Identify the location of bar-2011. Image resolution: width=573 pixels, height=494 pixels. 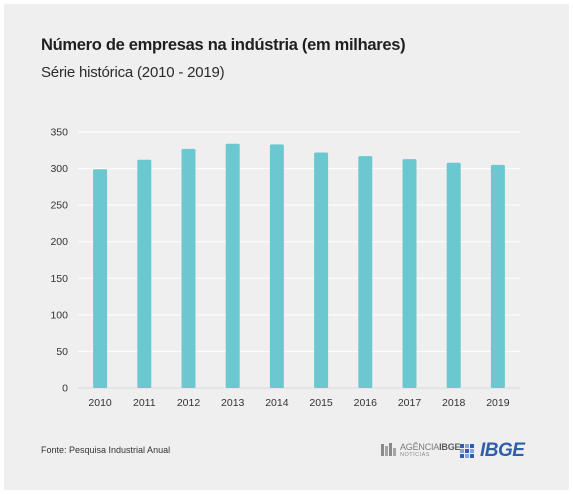
(144, 273).